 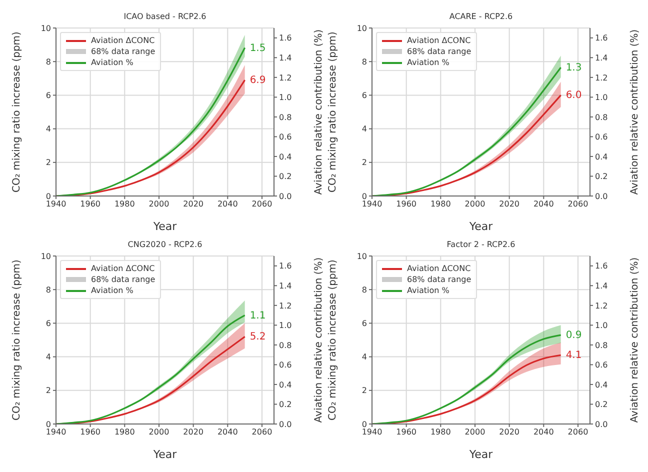 I want to click on chart-title: CNG2020 - RCP2.6, so click(x=165, y=244).